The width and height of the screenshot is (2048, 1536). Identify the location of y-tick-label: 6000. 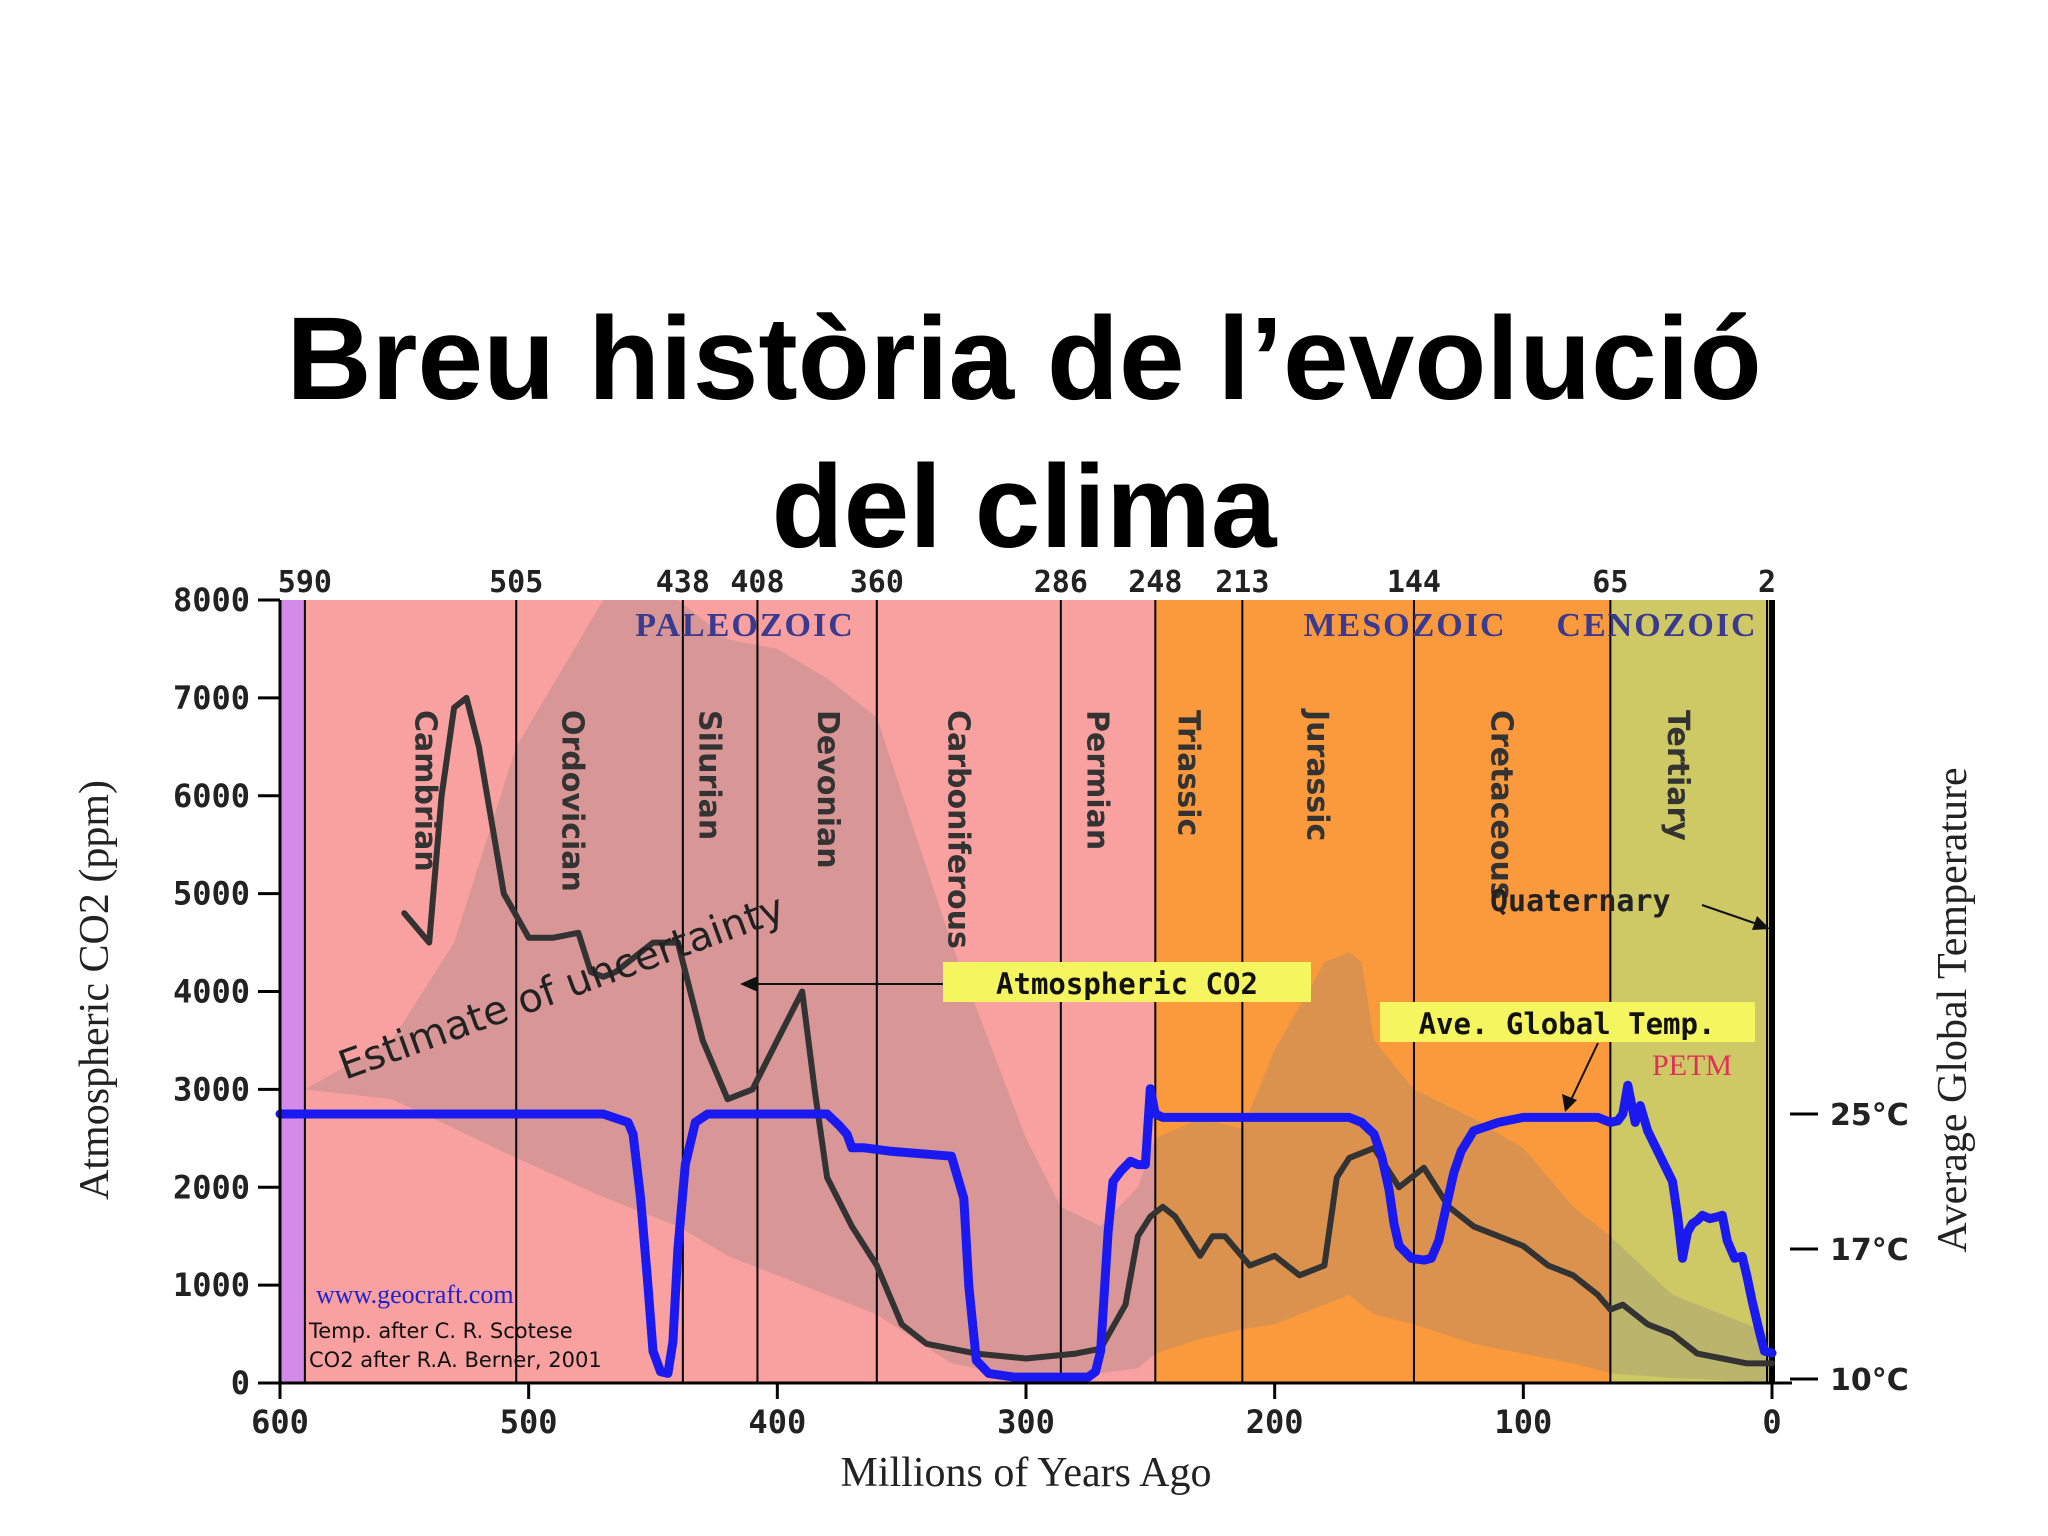
(211, 796).